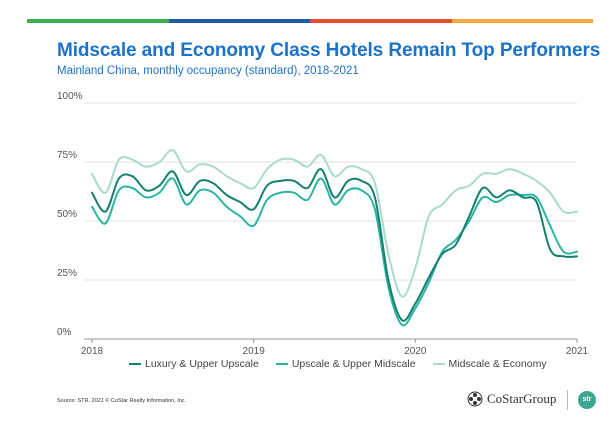  I want to click on y-tick-label: 75%, so click(67, 155).